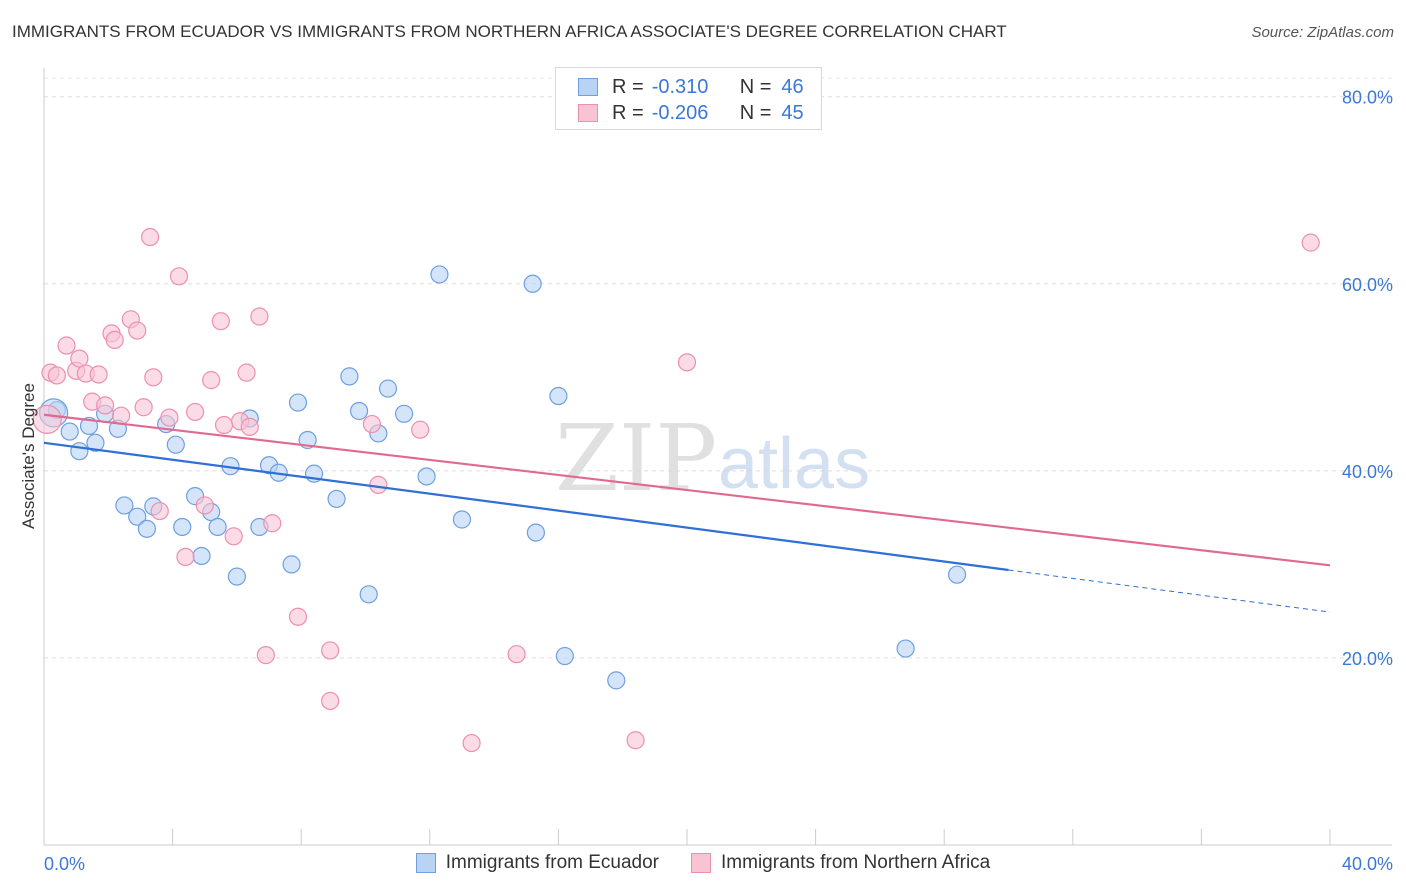 The image size is (1406, 892). Describe the element at coordinates (526, 506) in the screenshot. I see `trendline-ecuador` at that location.